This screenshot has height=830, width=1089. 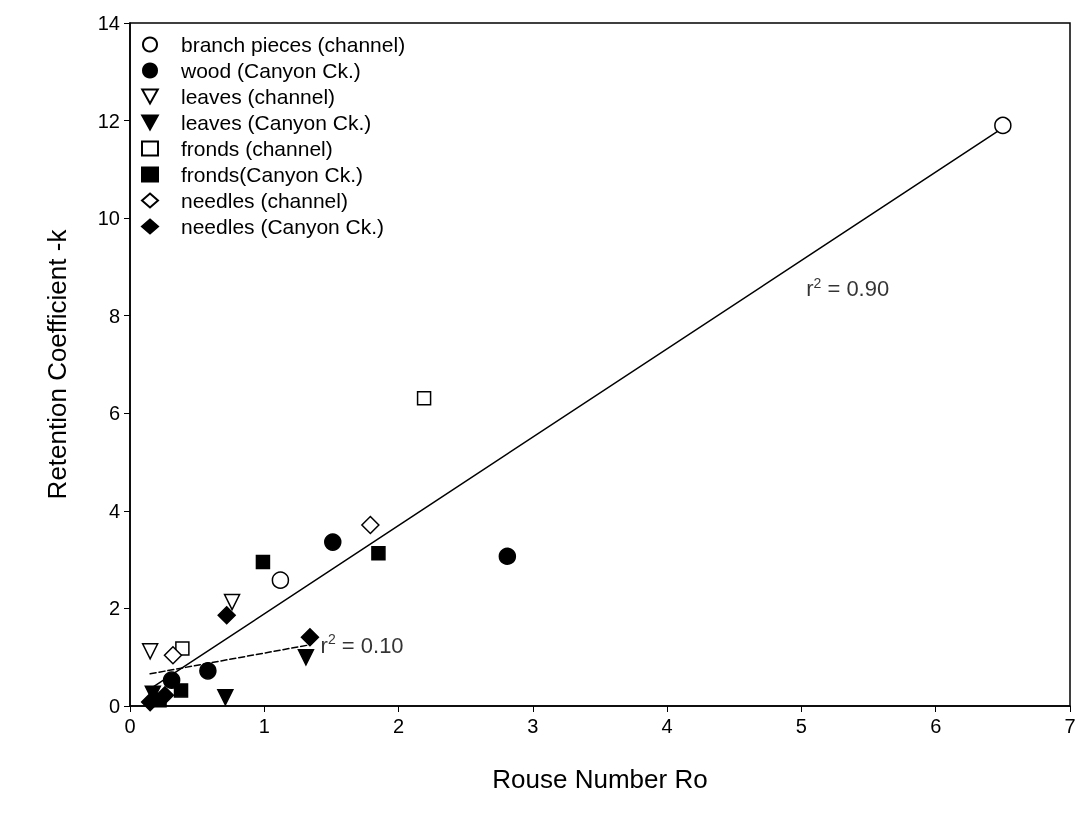 What do you see at coordinates (801, 726) in the screenshot?
I see `x-tick-label: 5` at bounding box center [801, 726].